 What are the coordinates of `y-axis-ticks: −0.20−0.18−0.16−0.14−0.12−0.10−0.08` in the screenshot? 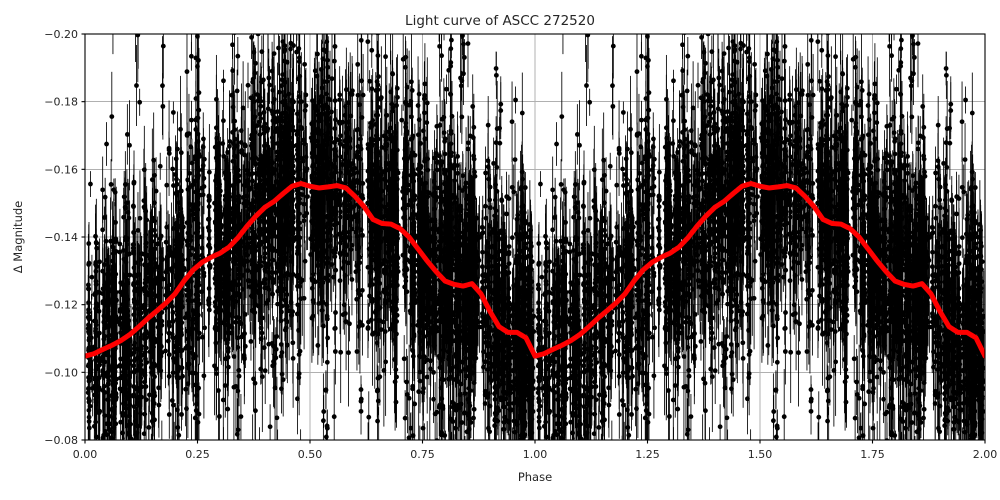 It's located at (64, 237).